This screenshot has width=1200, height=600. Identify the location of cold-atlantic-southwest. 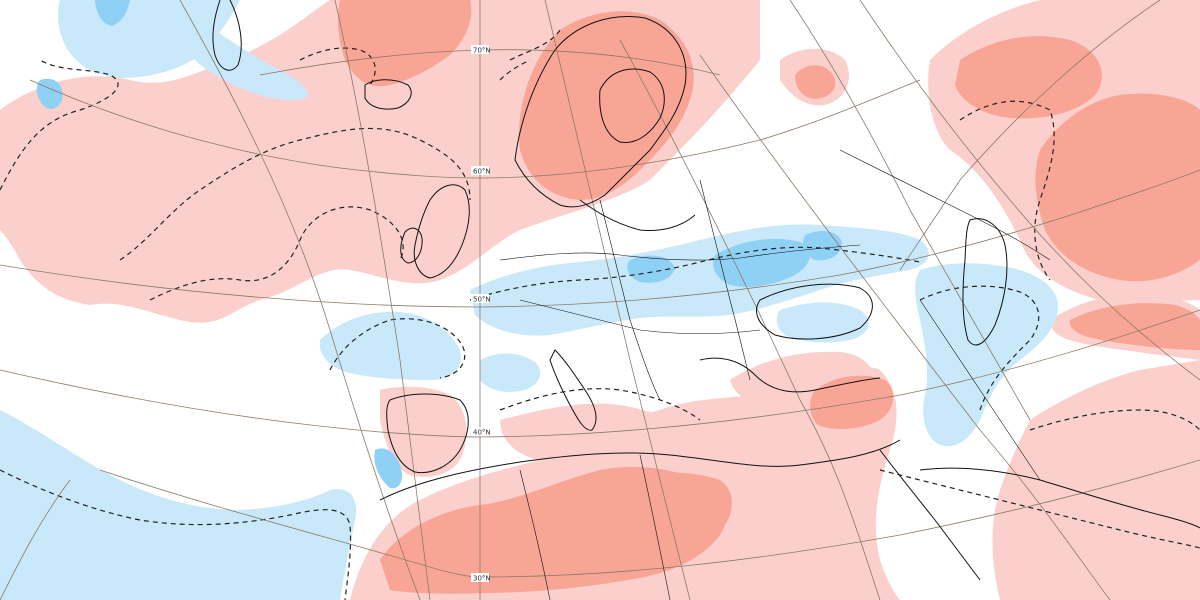
(178, 505).